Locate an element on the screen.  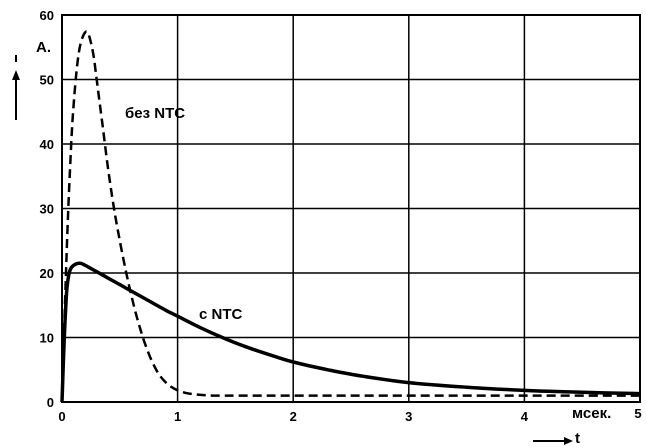
x-tick-label: 4 is located at coordinates (525, 416).